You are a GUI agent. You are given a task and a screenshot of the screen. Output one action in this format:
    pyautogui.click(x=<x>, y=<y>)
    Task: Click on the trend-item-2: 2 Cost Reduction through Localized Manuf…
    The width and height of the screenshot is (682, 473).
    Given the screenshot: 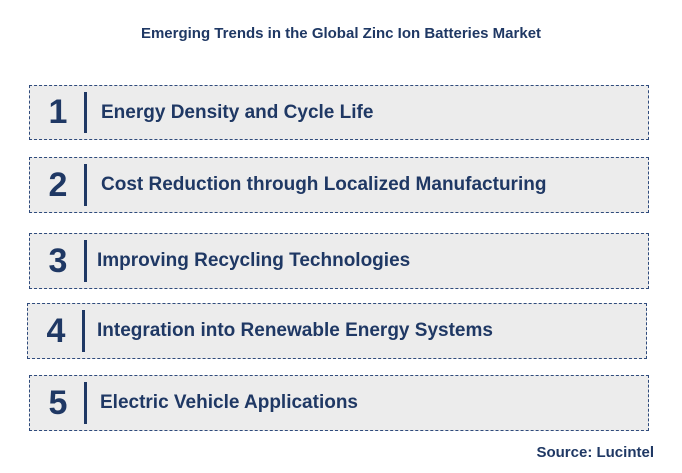 What is the action you would take?
    pyautogui.click(x=339, y=185)
    